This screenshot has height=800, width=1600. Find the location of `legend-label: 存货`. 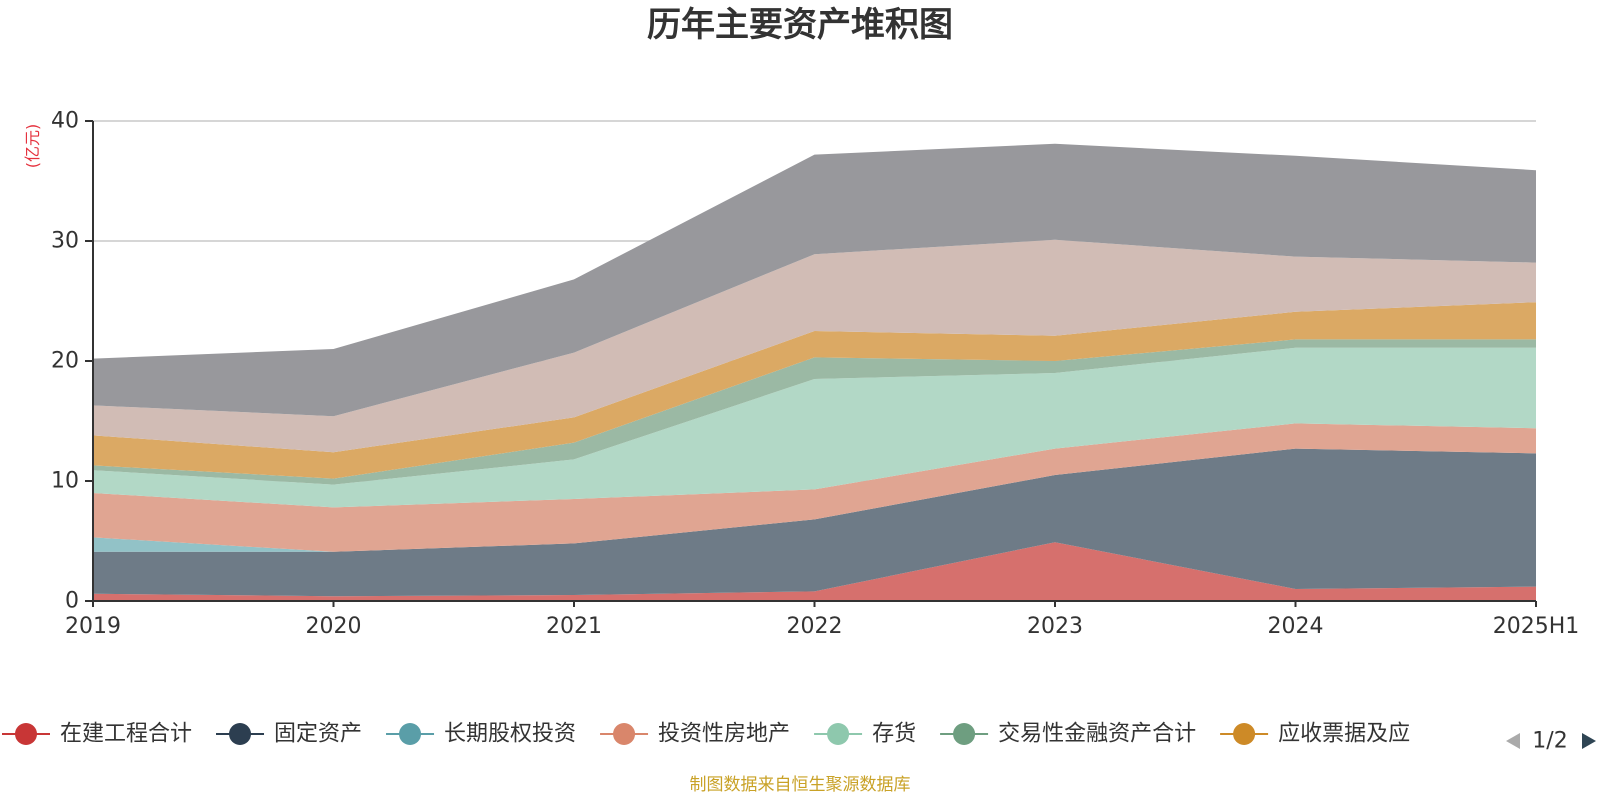

legend-label: 存货 is located at coordinates (894, 734).